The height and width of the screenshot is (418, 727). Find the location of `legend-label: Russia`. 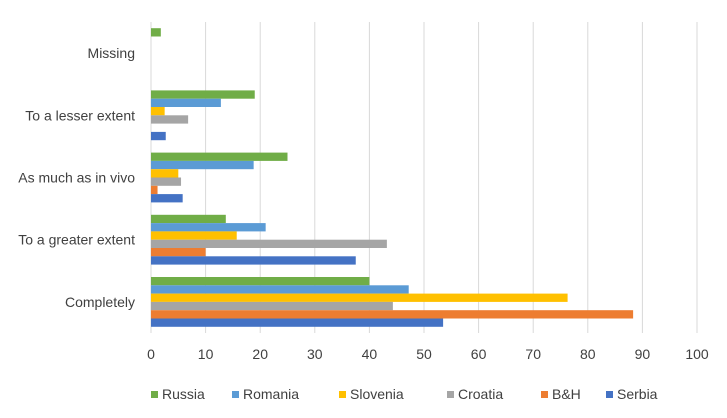

legend-label: Russia is located at coordinates (183, 394).